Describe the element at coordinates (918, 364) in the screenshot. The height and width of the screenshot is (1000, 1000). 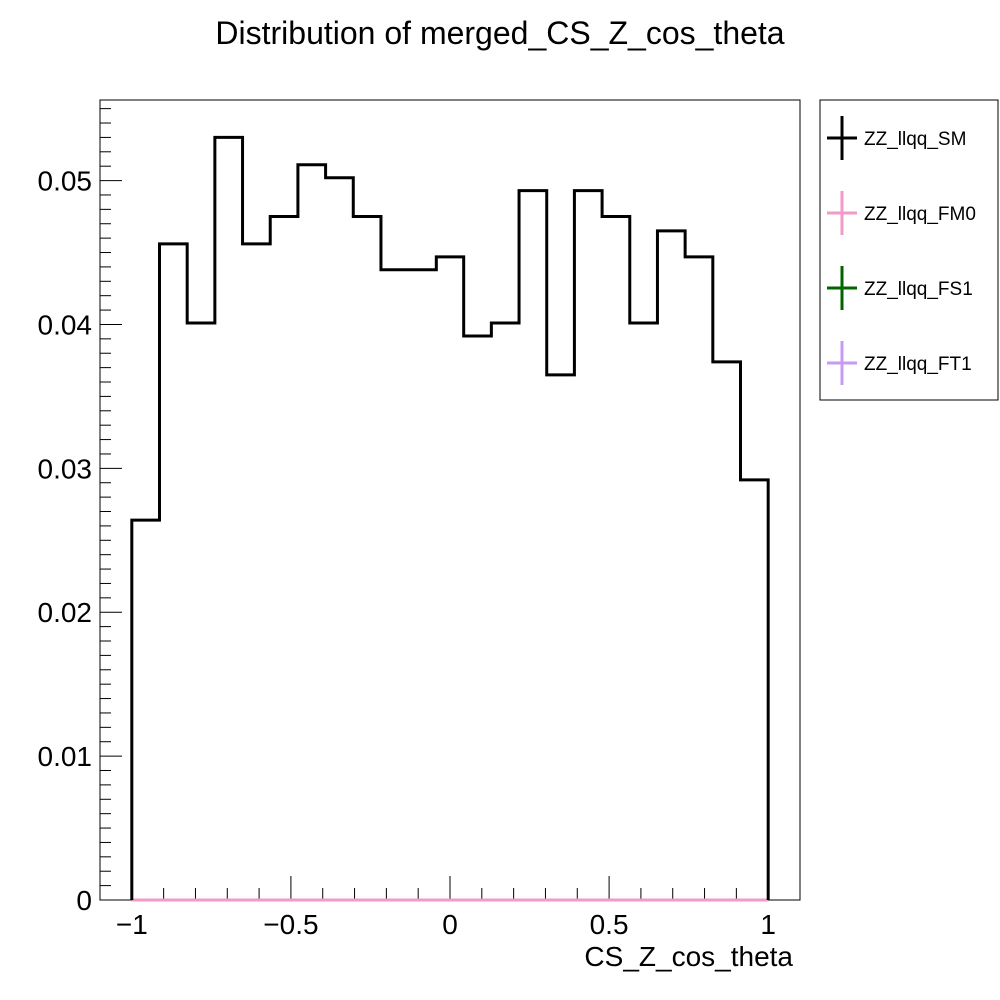
I see `legend-label: ZZ_llqq_FT1` at that location.